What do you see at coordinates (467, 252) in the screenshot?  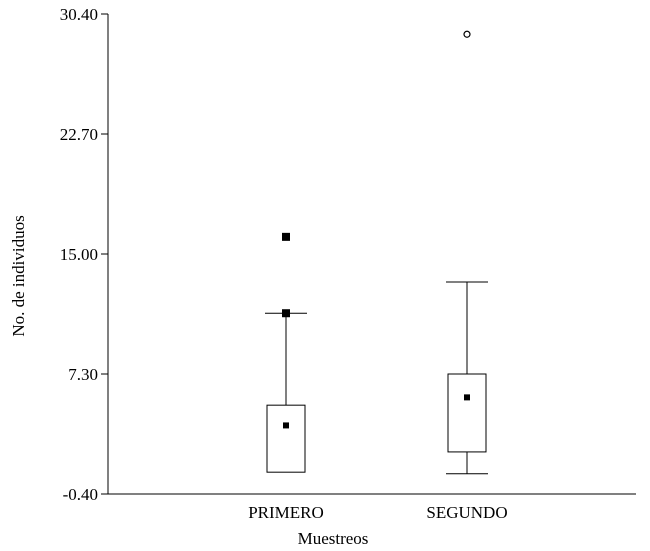 I see `box-segundo` at bounding box center [467, 252].